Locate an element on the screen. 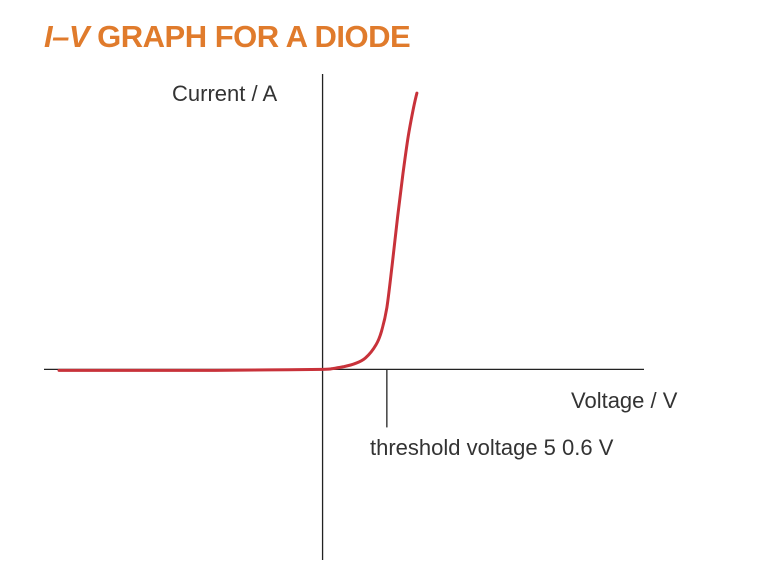 The height and width of the screenshot is (568, 780). chart-title: I–V GRAPH FOR A DIODE is located at coordinates (227, 36).